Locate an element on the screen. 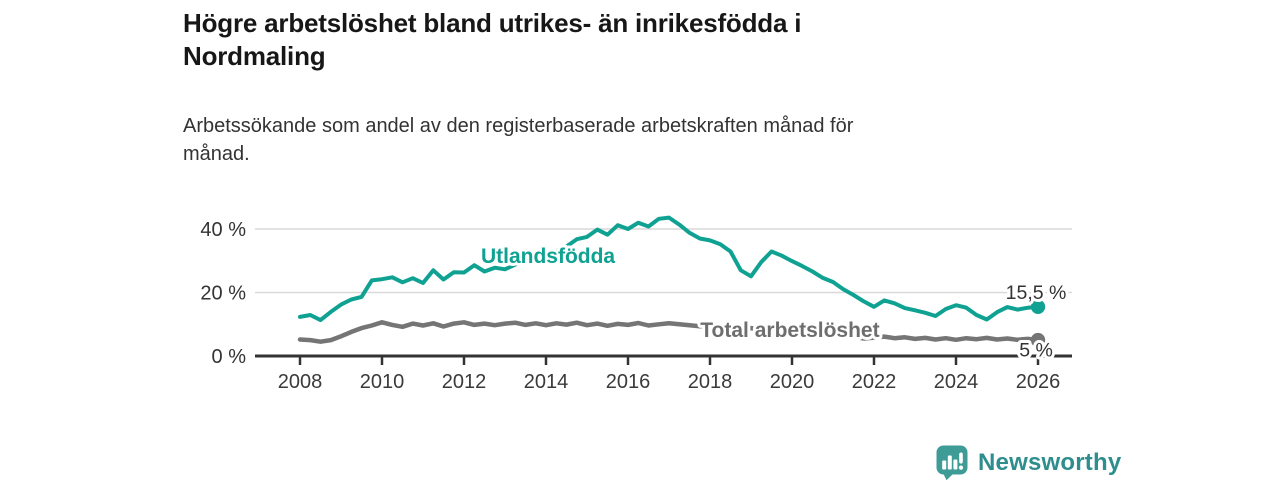 The width and height of the screenshot is (1280, 480). series-label: Utlandsfödda is located at coordinates (548, 256).